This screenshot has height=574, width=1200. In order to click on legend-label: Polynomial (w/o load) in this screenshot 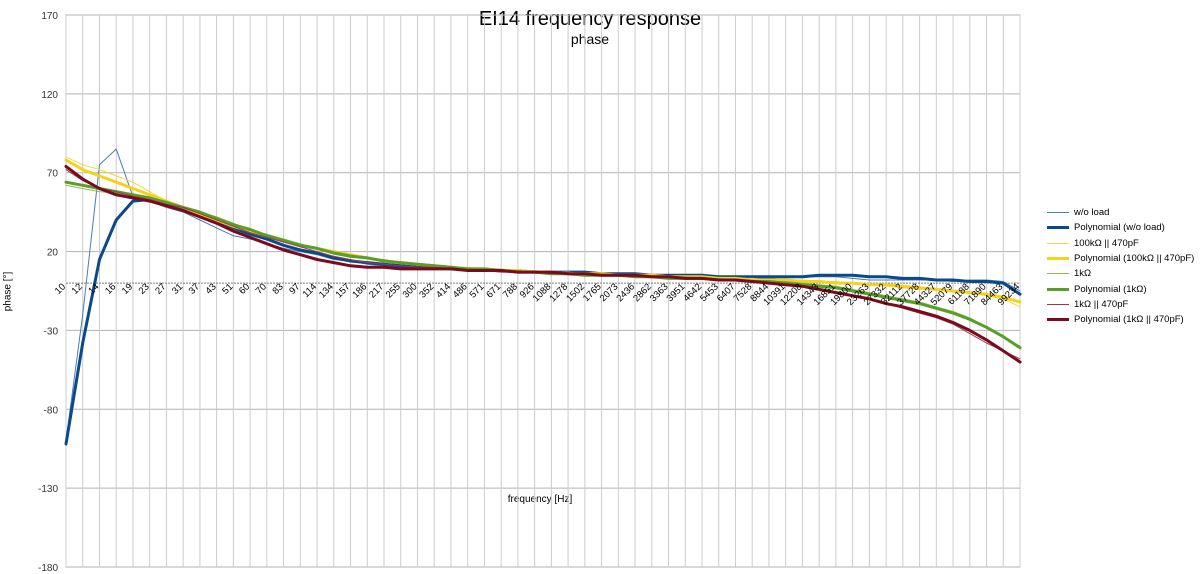, I will do `click(1119, 228)`.